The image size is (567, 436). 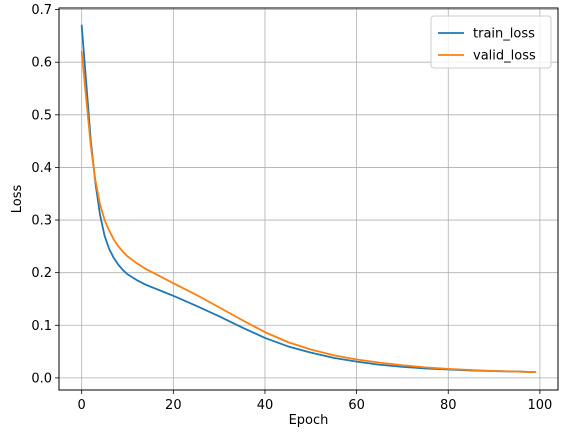 What do you see at coordinates (41, 273) in the screenshot?
I see `y-tick-label: 0.2` at bounding box center [41, 273].